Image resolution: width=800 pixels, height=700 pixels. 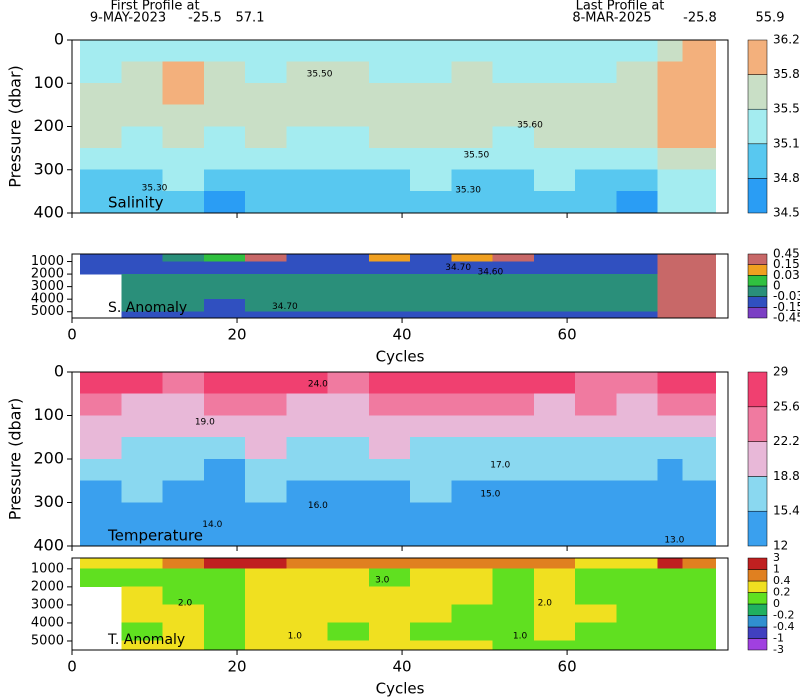 What do you see at coordinates (620, 7) in the screenshot?
I see `last-profile-label: Last Profile at` at bounding box center [620, 7].